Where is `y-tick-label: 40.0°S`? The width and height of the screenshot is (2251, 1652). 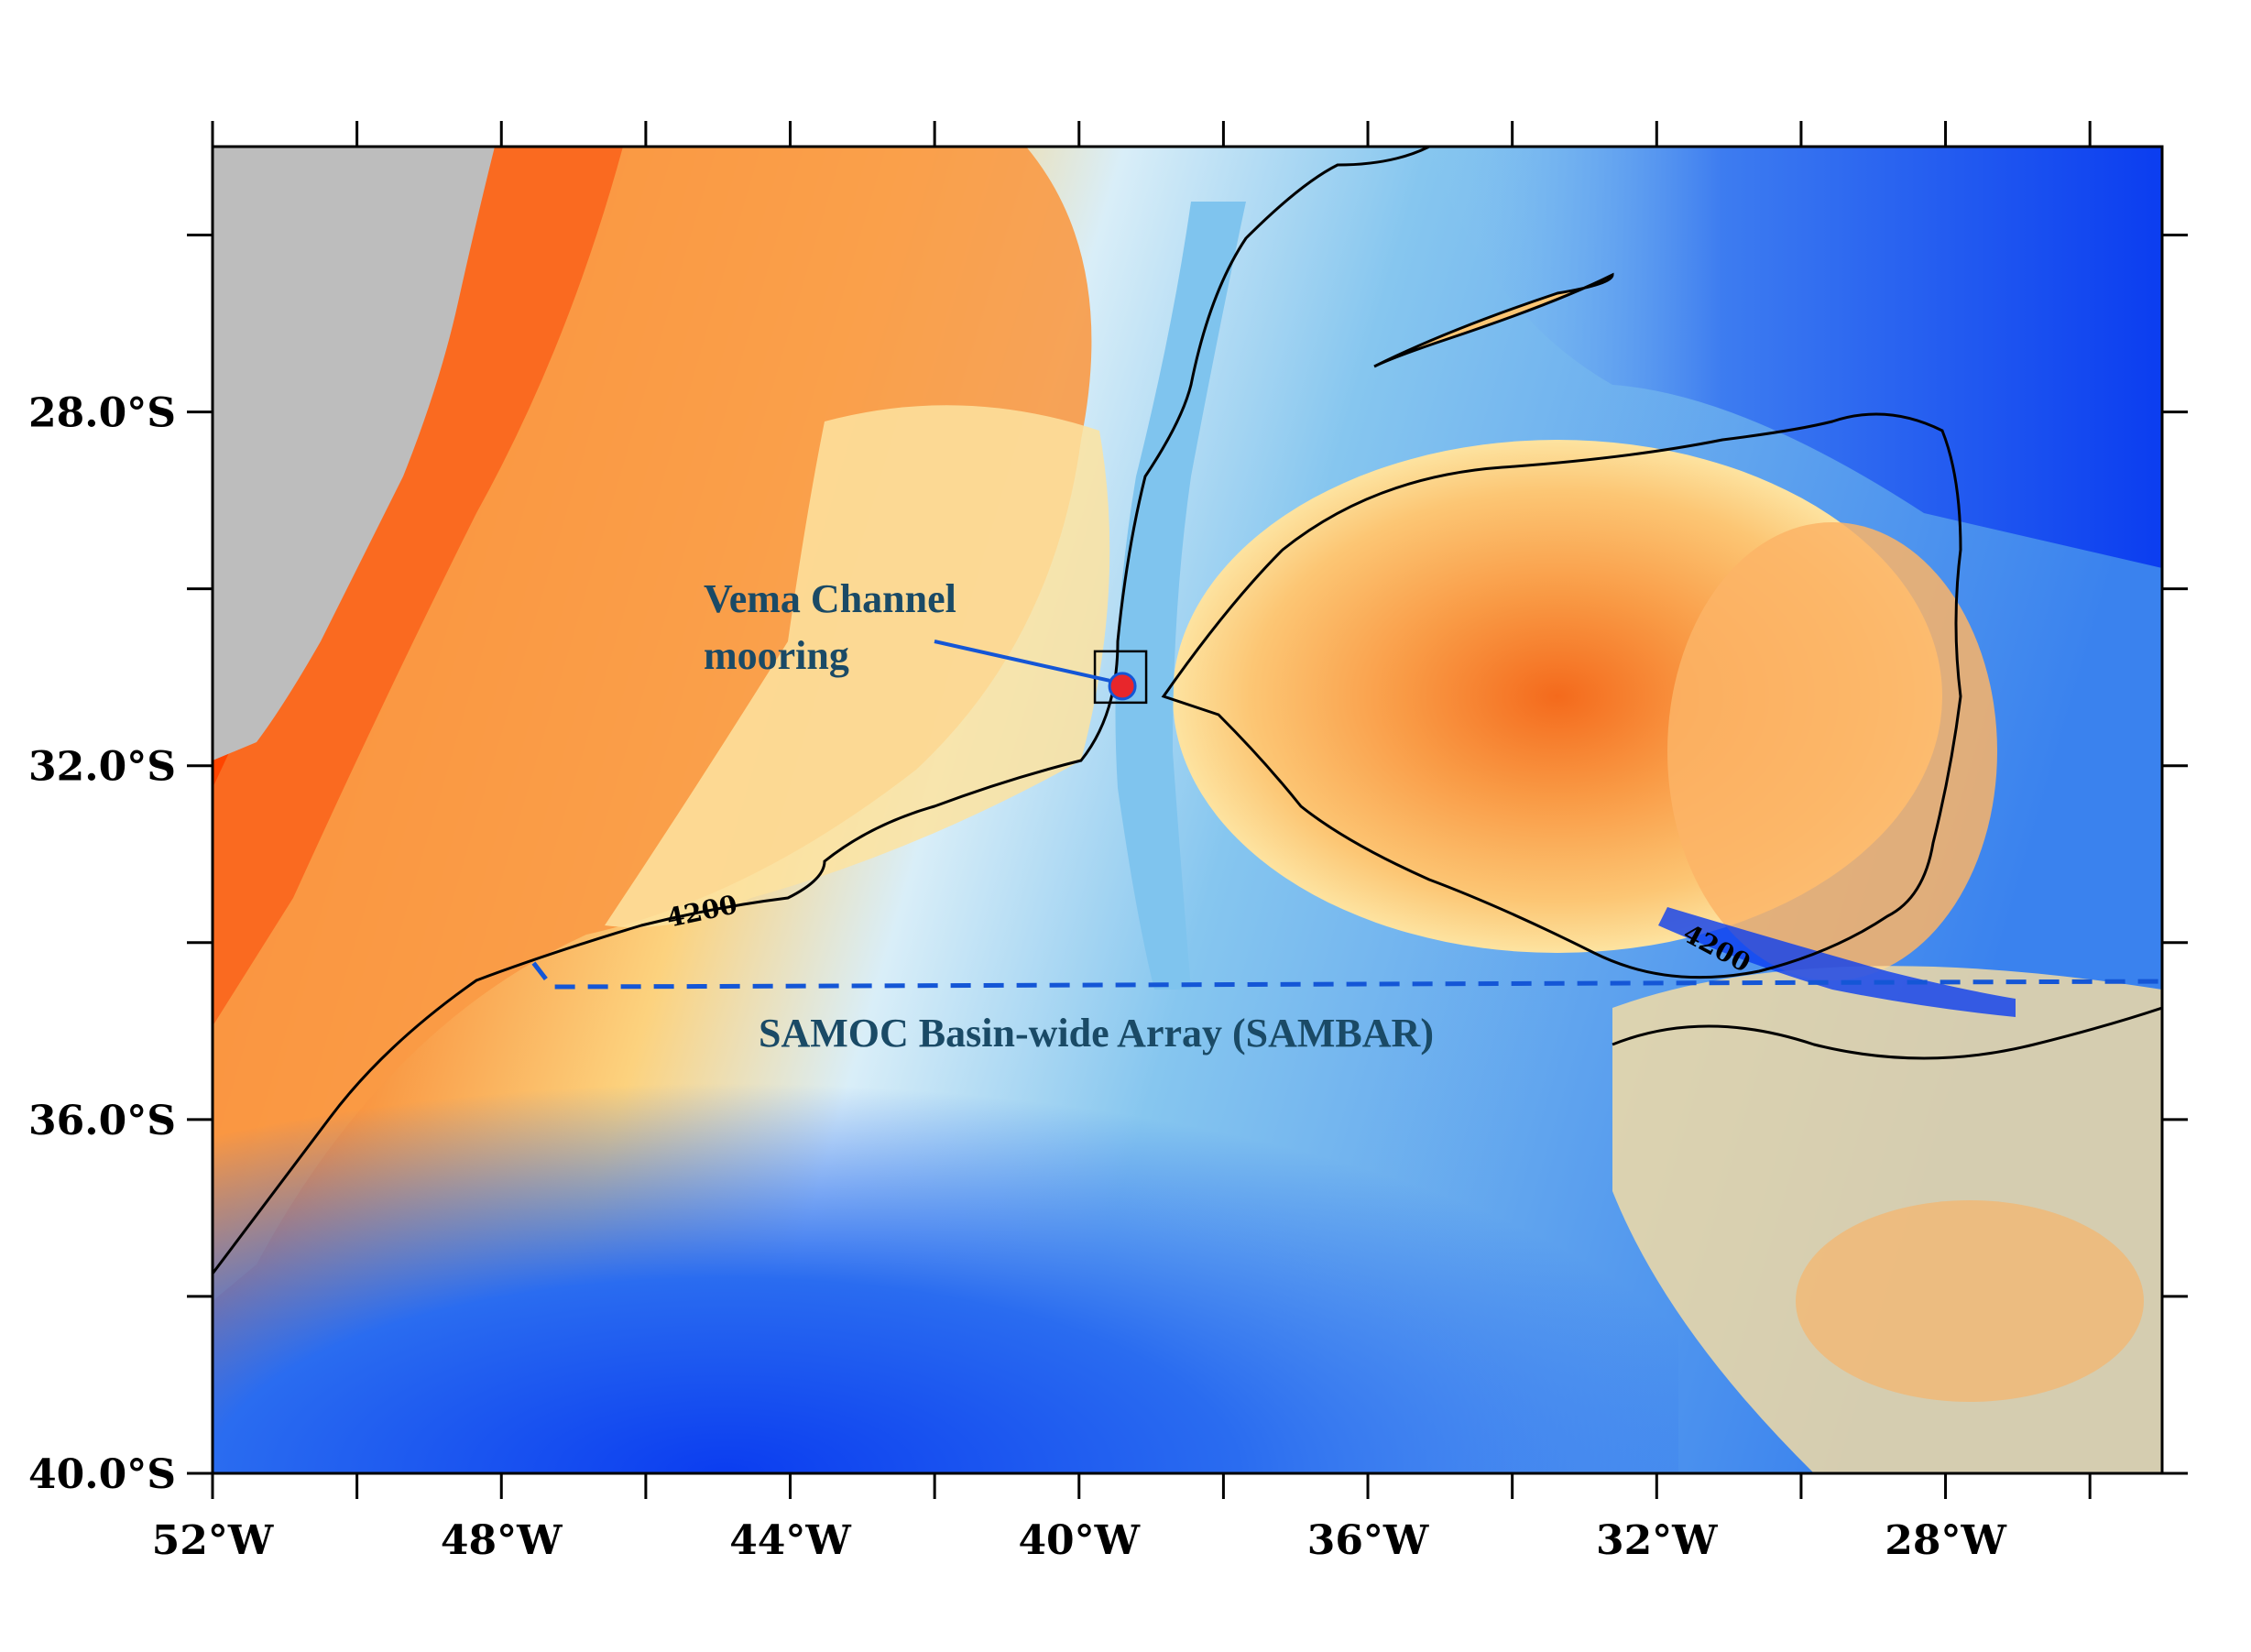
y-tick-label: 40.0°S is located at coordinates (102, 1474).